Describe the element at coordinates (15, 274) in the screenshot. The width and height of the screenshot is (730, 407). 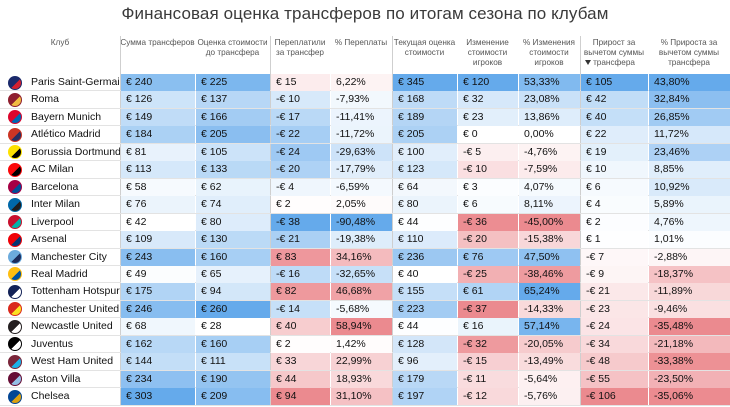
I see `realmadrid-logo-icon` at that location.